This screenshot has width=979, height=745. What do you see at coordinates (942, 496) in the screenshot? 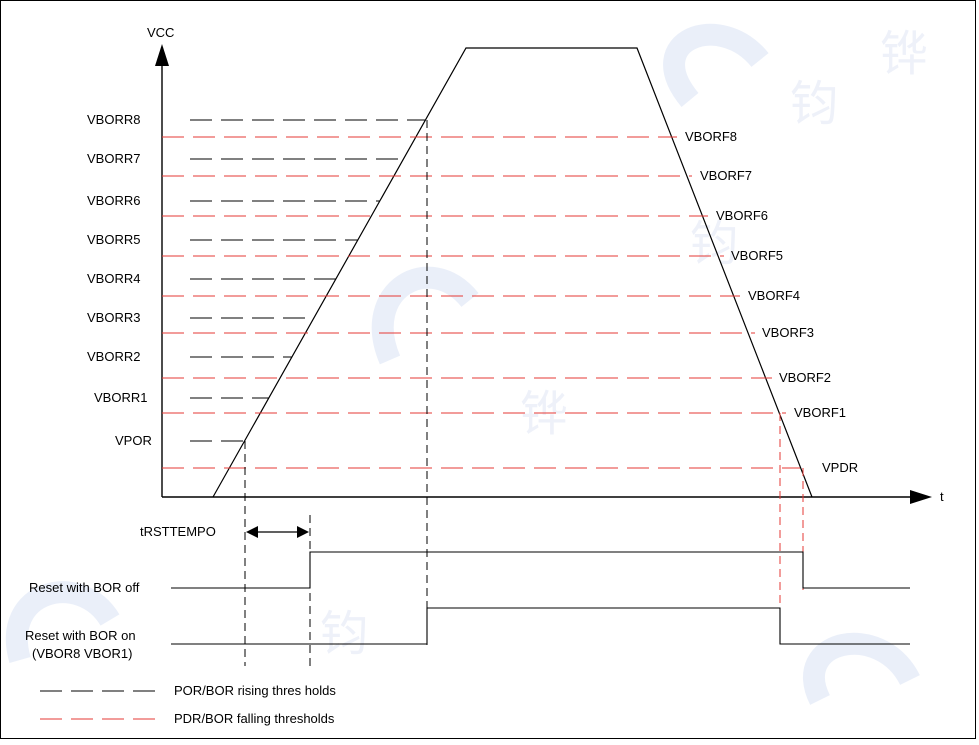
I see `t-axis-label: t` at bounding box center [942, 496].